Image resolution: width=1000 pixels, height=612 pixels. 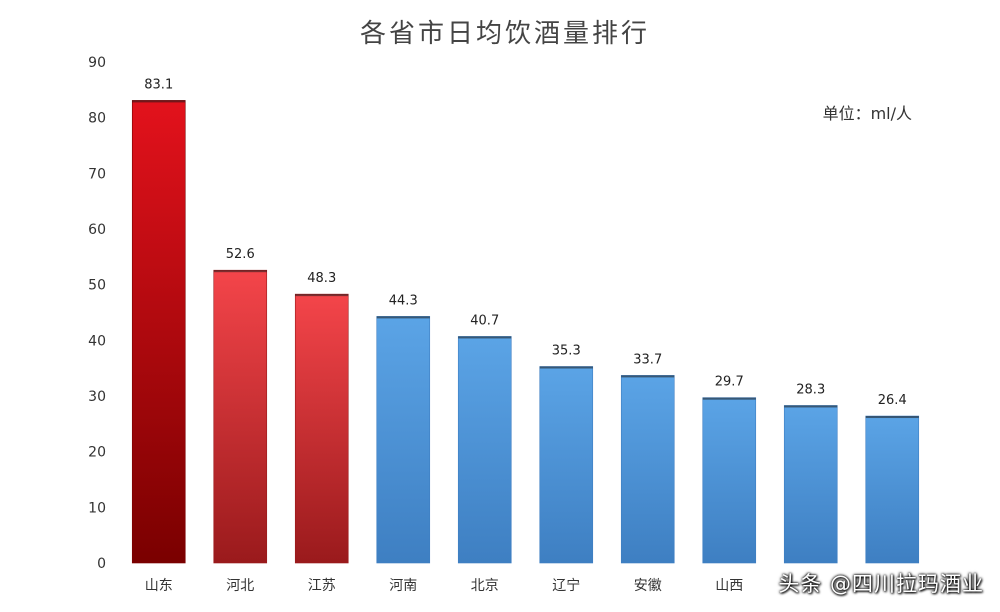 What do you see at coordinates (403, 586) in the screenshot?
I see `x-tick-label: 河南` at bounding box center [403, 586].